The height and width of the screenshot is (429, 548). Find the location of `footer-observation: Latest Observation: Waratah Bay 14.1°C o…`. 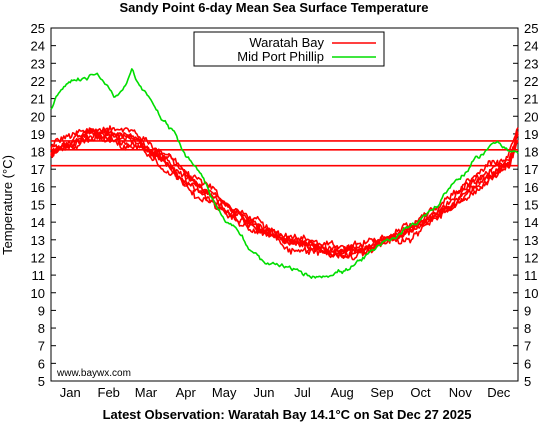

footer-observation: Latest Observation: Waratah Bay 14.1°C o… is located at coordinates (287, 414).